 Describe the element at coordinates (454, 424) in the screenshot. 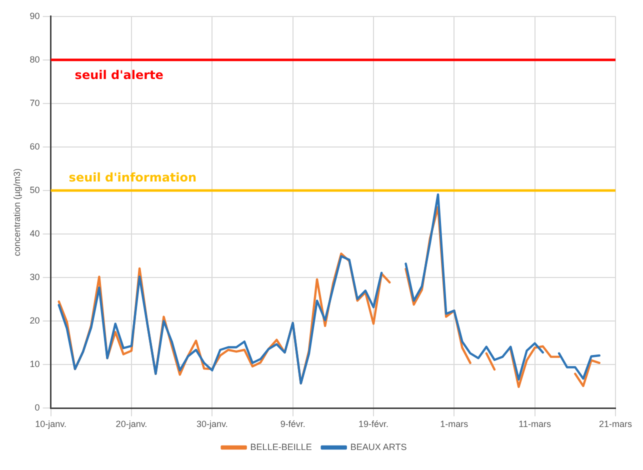

I see `x-tick-label: 1-mars` at that location.